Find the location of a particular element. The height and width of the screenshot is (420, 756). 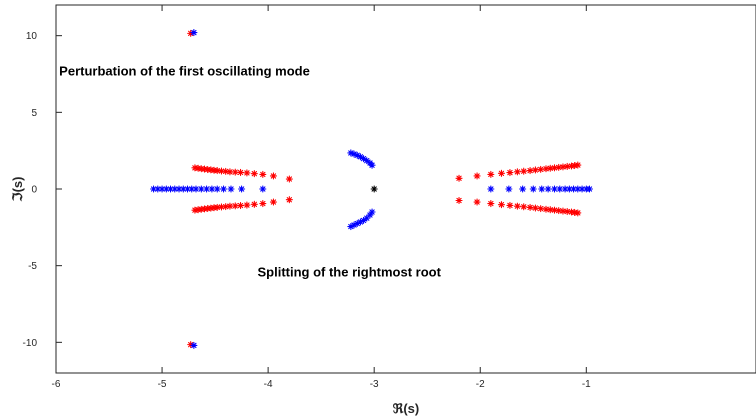

y-tick-label: 10 is located at coordinates (32, 36).